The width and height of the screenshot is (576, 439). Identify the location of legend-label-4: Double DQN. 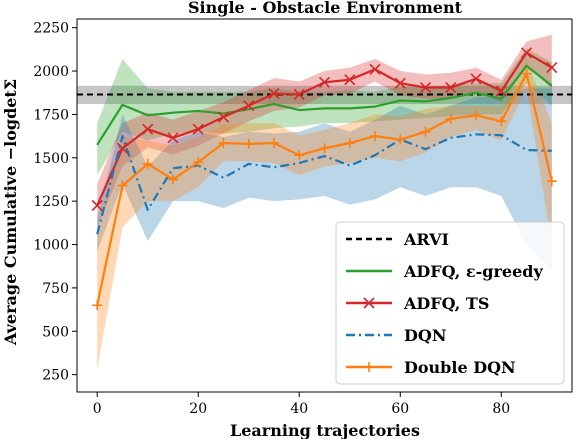
(460, 367).